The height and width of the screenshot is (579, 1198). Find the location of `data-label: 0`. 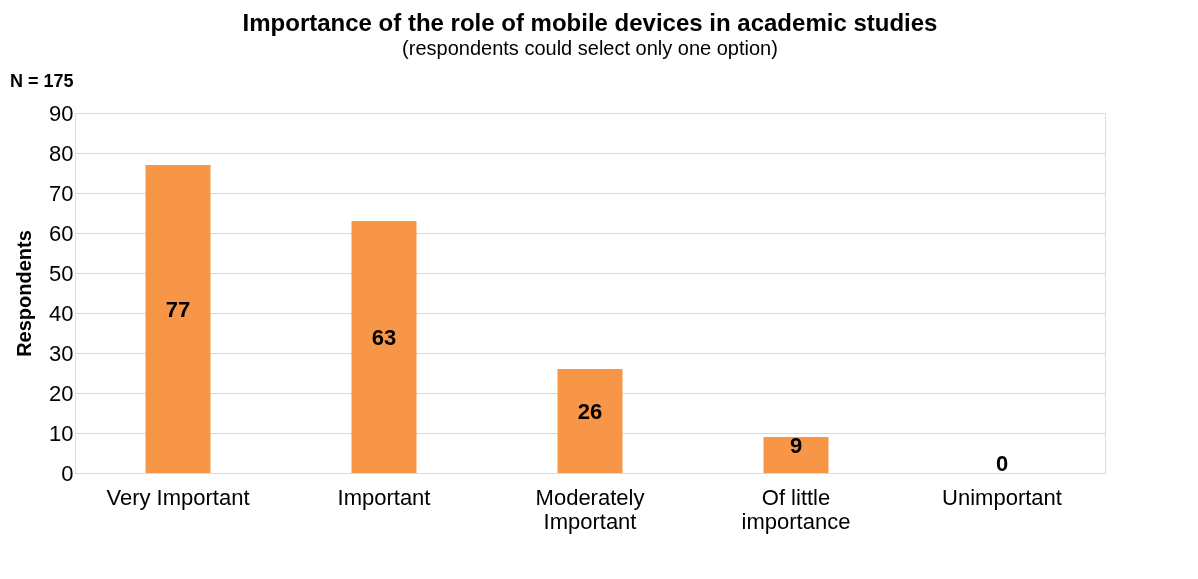

data-label: 0 is located at coordinates (1002, 463).